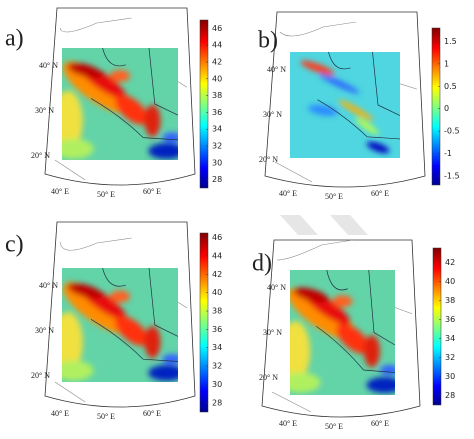 The image size is (474, 439). What do you see at coordinates (446, 108) in the screenshot?
I see `colorbar-tick-label: 0` at bounding box center [446, 108].